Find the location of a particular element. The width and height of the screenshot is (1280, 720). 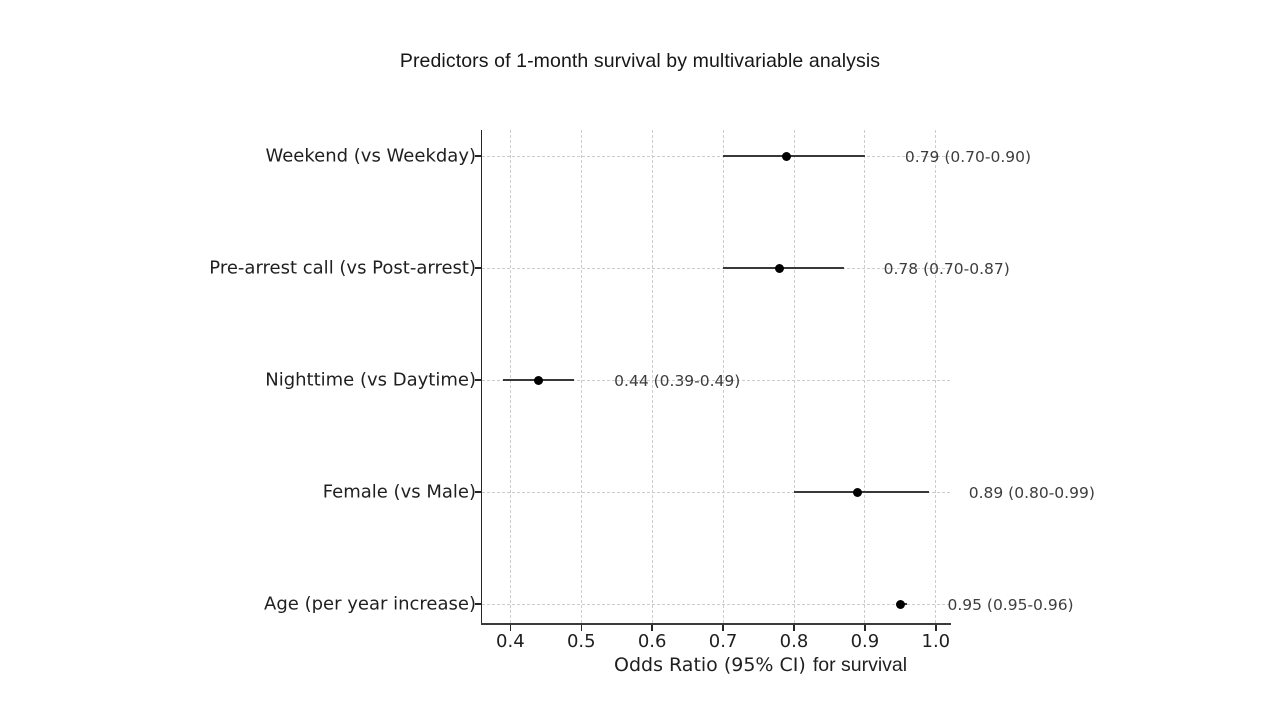

x-tick-label: 0.8 is located at coordinates (794, 641).